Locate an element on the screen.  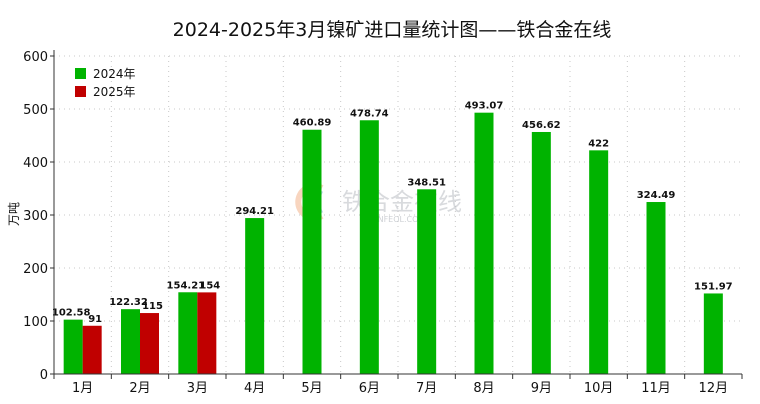
y-tick-label: 100 is located at coordinates (35, 322).